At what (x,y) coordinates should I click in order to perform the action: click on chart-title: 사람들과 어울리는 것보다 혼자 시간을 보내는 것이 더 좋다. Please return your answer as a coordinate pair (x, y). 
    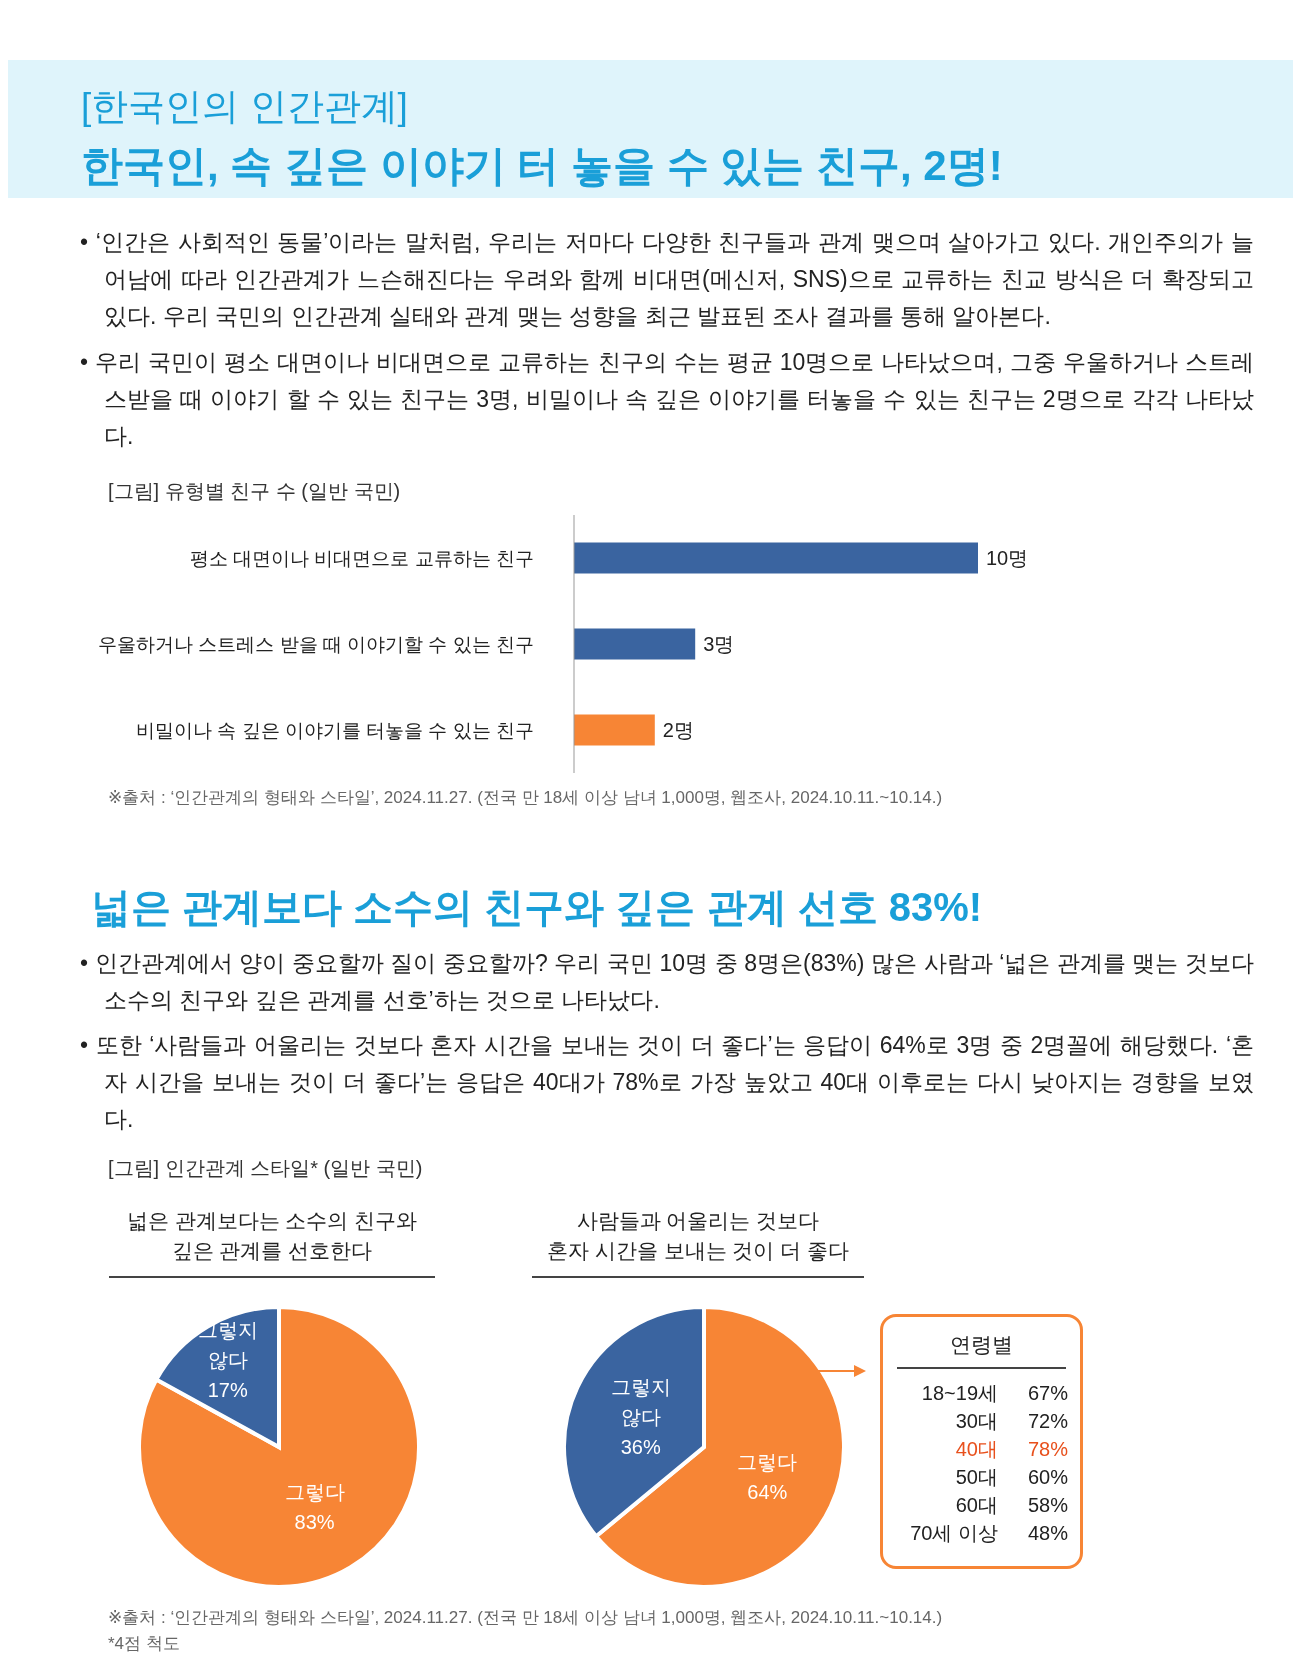
    Looking at the image, I should click on (698, 1242).